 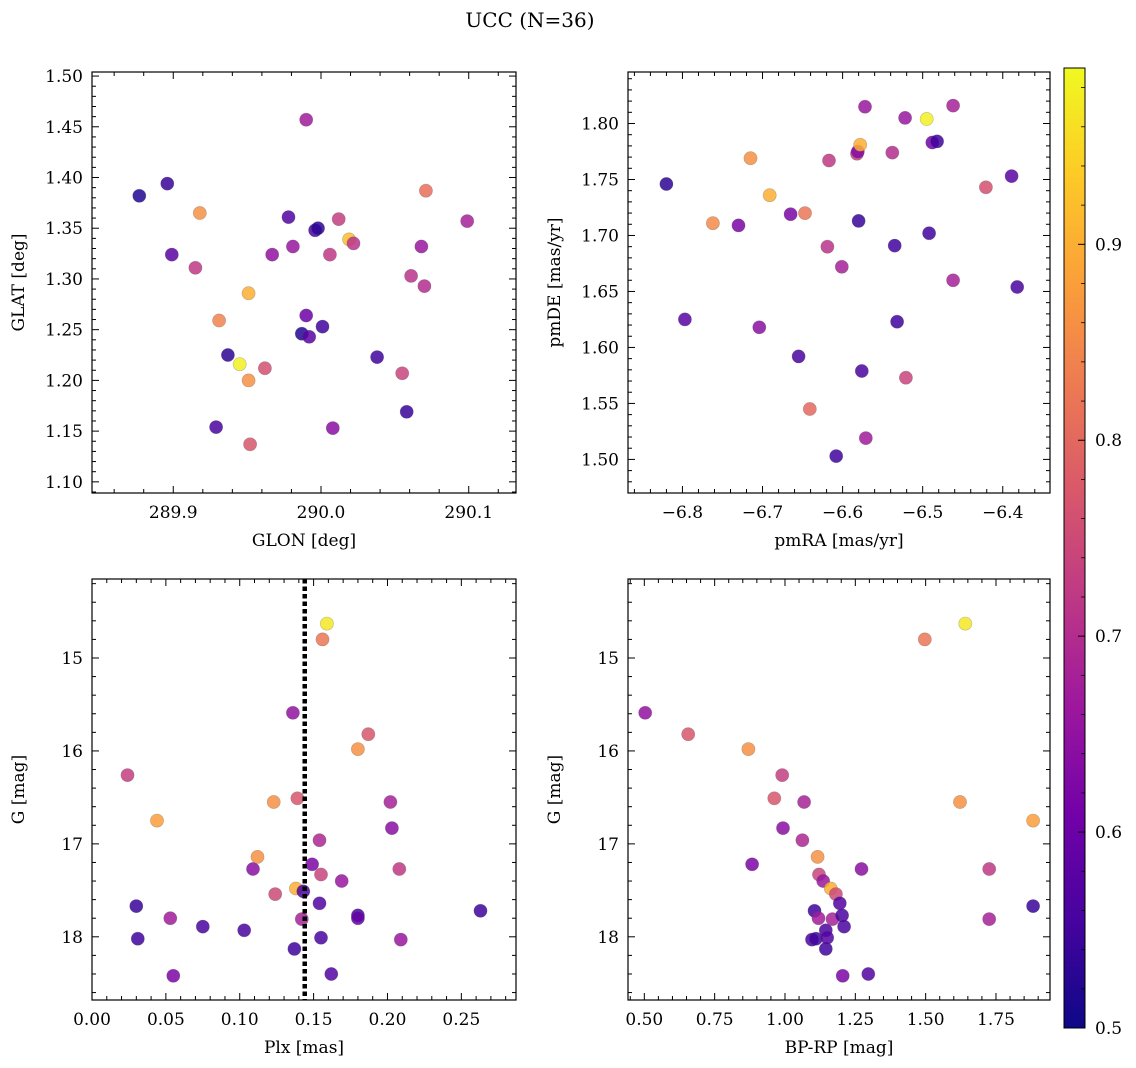 What do you see at coordinates (64, 128) in the screenshot?
I see `y-tick-label: 1.45` at bounding box center [64, 128].